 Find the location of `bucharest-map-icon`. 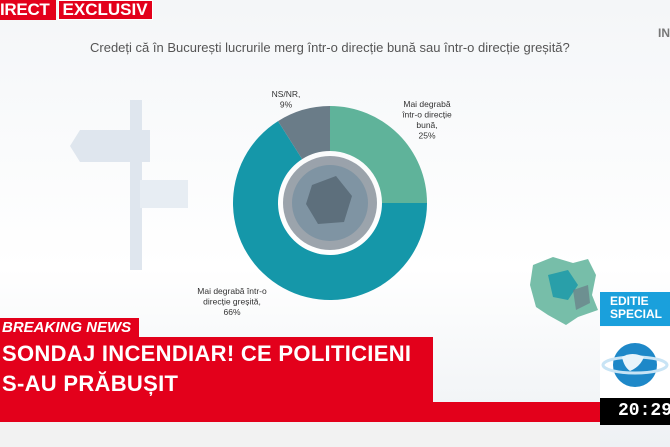

bucharest-map-icon is located at coordinates (564, 291).